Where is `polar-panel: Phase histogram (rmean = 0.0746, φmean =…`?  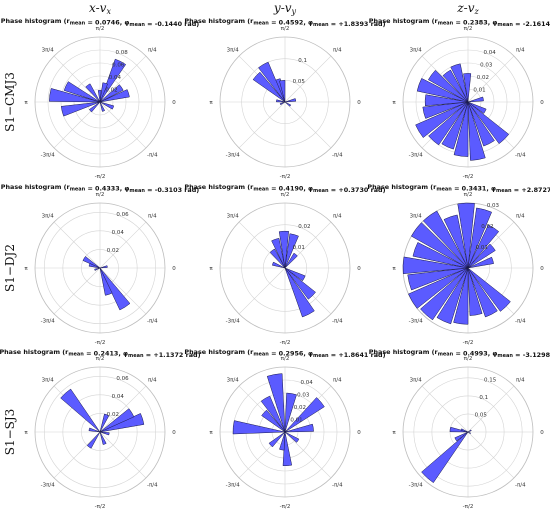
polar-panel: Phase histogram (rmean = 0.0746, φmean =… is located at coordinates (100, 98).